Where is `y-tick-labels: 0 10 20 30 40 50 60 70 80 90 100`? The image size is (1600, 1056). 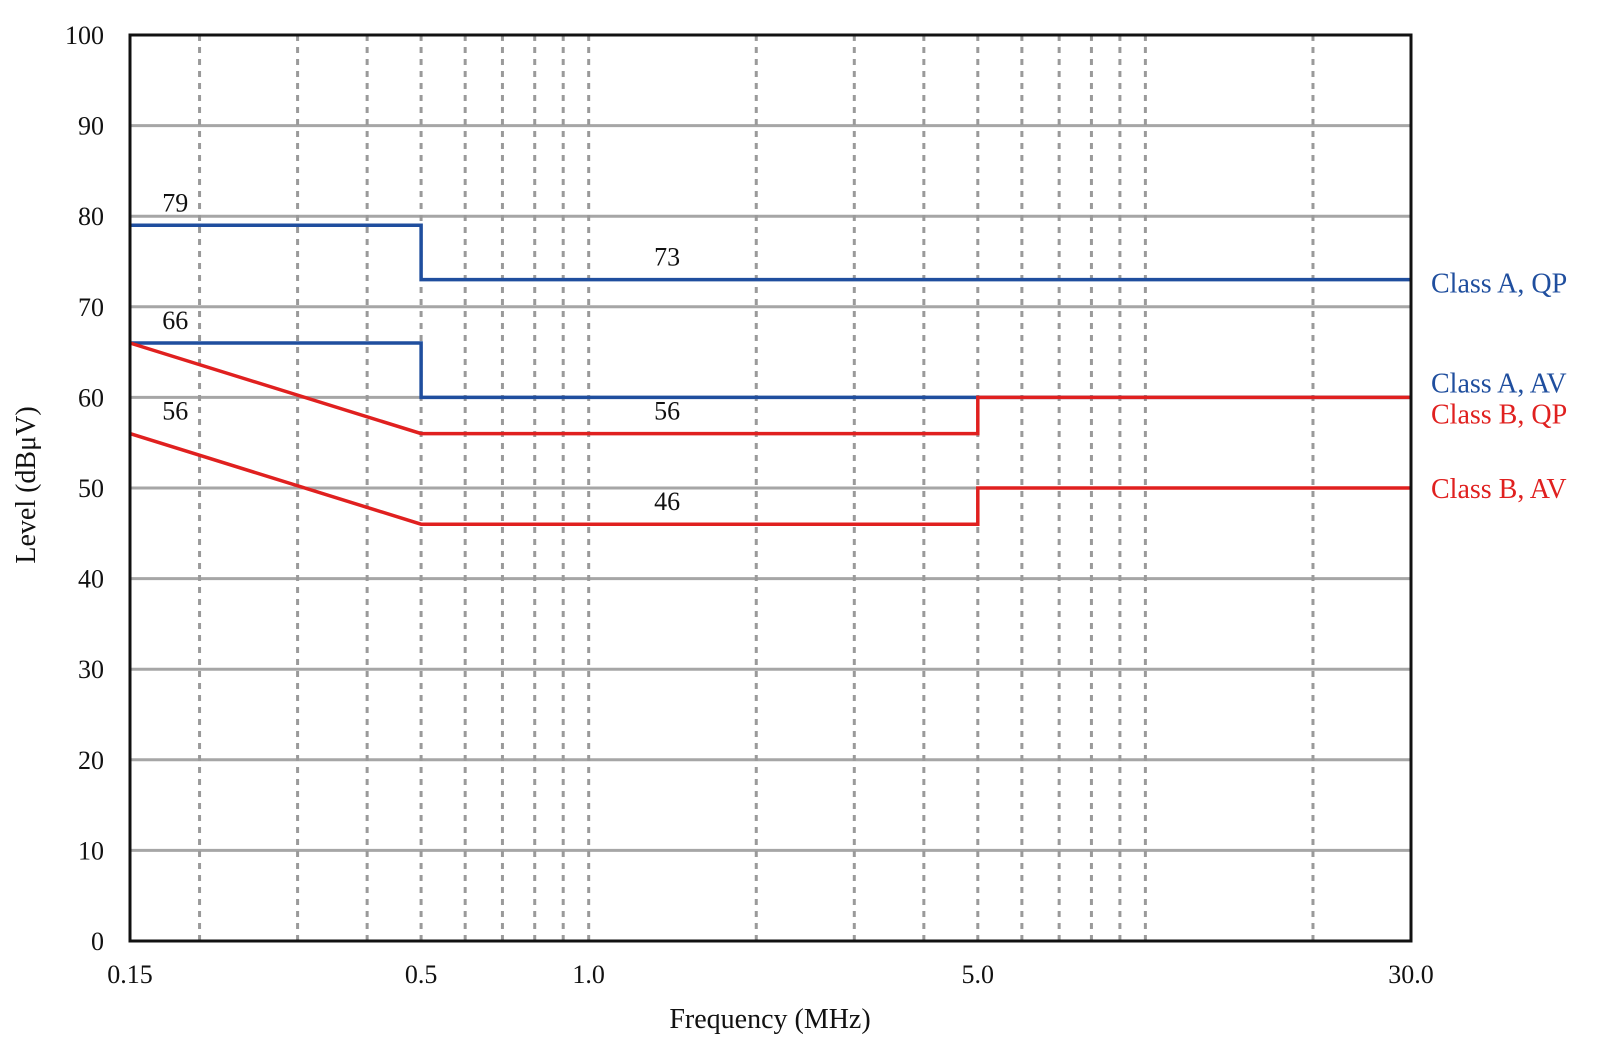 y-tick-labels: 0 10 20 30 40 50 60 70 80 90 100 is located at coordinates (84, 488).